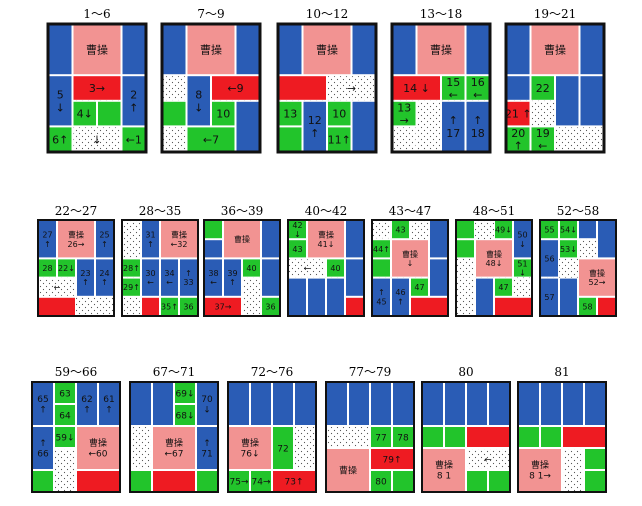  Describe the element at coordinates (549, 258) in the screenshot. I see `block-label: 56` at that location.